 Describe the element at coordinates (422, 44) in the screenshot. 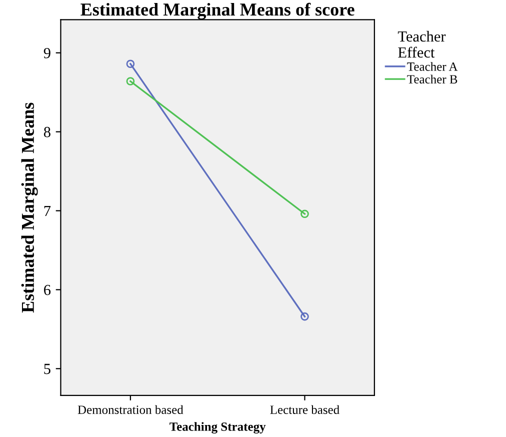

I see `legend-title: Teacher Effect` at that location.